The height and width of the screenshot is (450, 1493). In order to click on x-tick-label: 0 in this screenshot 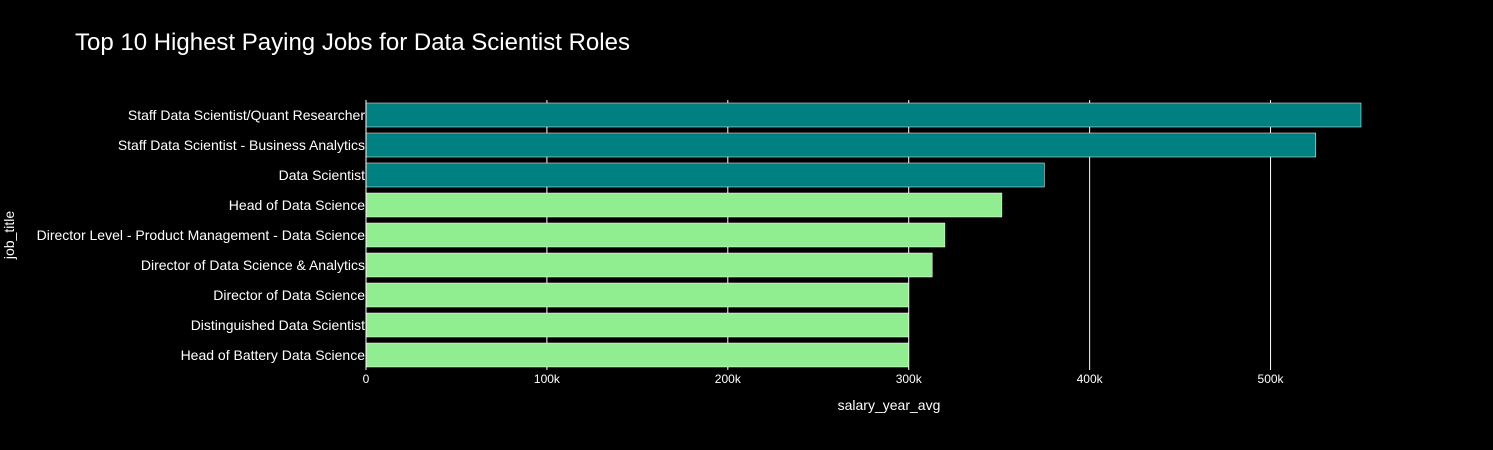, I will do `click(366, 379)`.